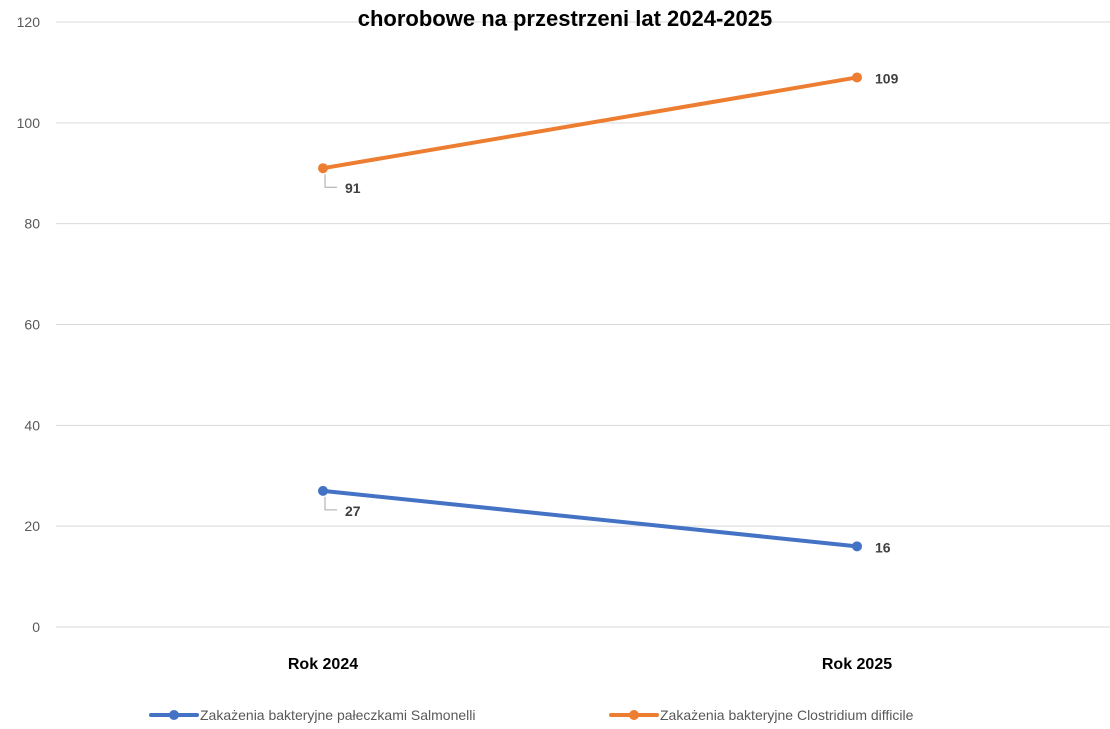 This screenshot has width=1110, height=729. I want to click on data-label: 27, so click(353, 511).